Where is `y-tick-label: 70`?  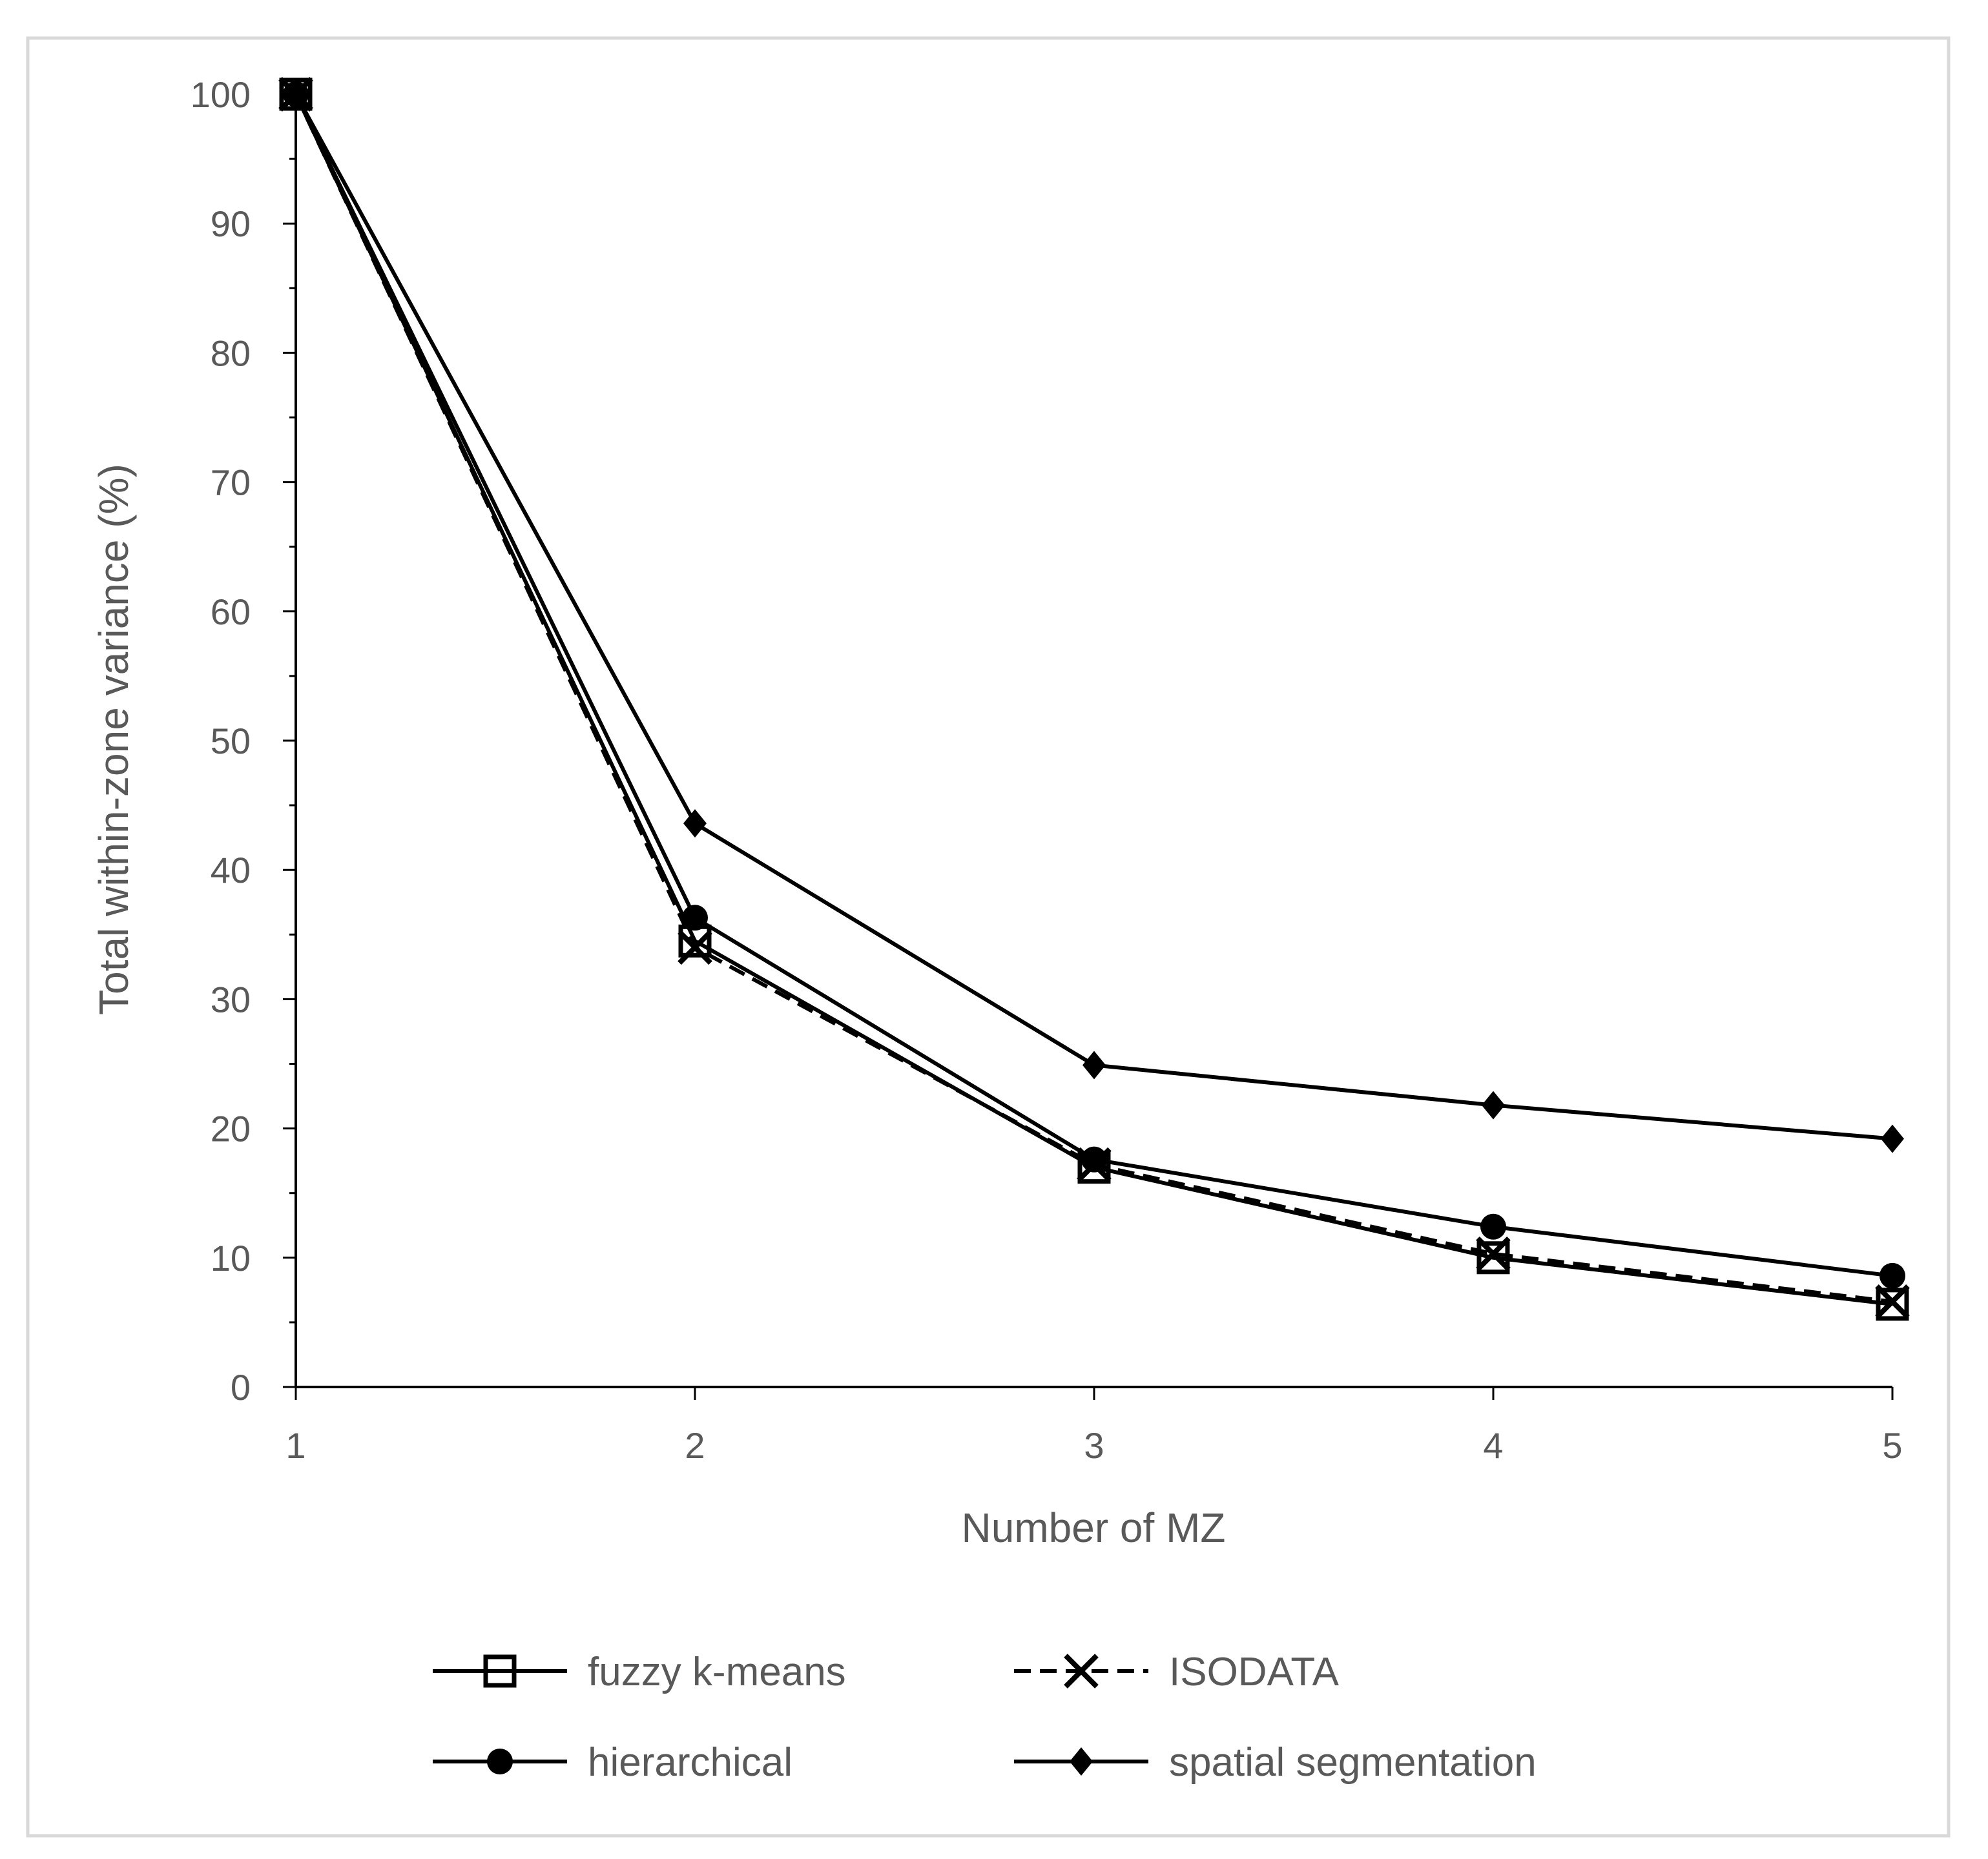 y-tick-label: 70 is located at coordinates (231, 482).